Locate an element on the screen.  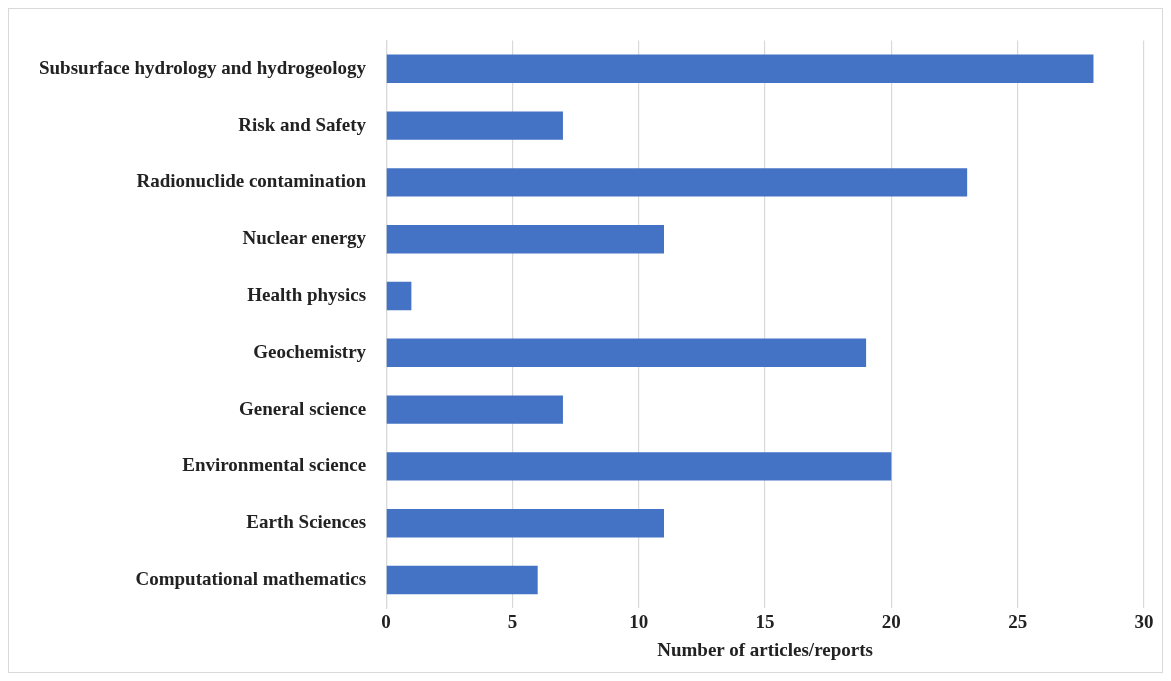
y-tick-label: Earth Sciences is located at coordinates (306, 522).